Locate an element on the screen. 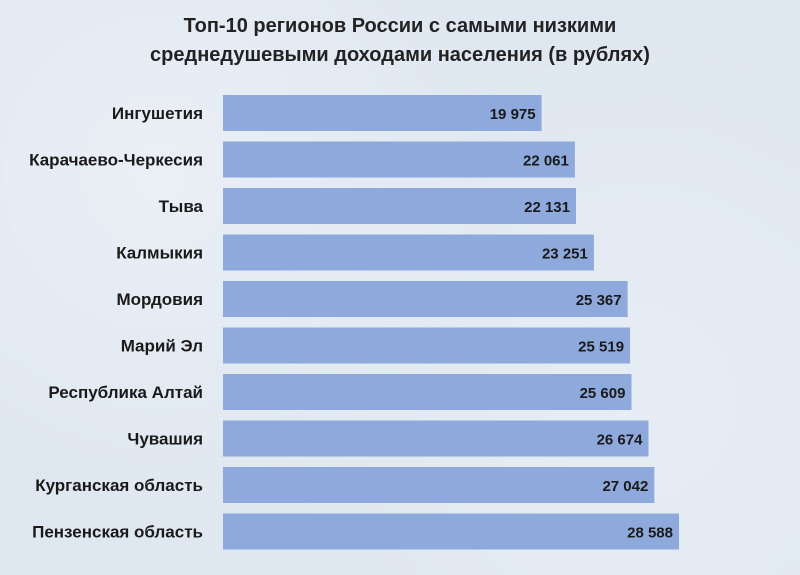 The height and width of the screenshot is (575, 800). category-label: Мордовия is located at coordinates (159, 299).